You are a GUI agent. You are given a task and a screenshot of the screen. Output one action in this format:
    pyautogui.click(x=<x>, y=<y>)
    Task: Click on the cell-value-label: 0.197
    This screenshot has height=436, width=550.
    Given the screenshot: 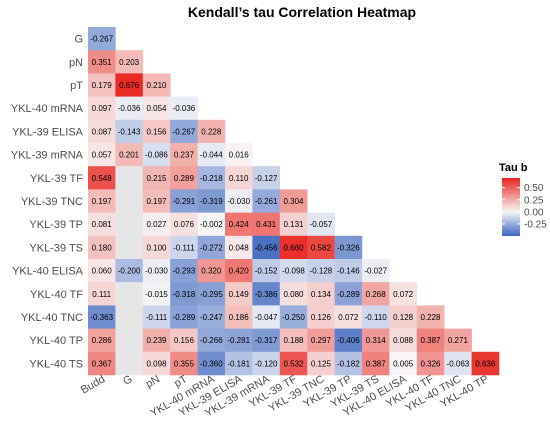 What is the action you would take?
    pyautogui.click(x=102, y=201)
    